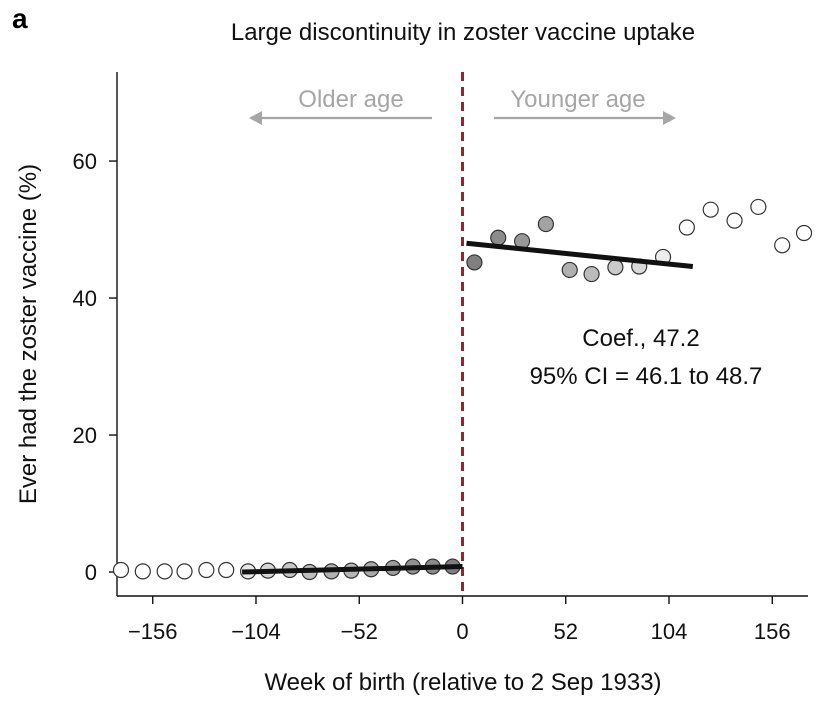  What do you see at coordinates (85, 161) in the screenshot?
I see `y-tick-label: 60` at bounding box center [85, 161].